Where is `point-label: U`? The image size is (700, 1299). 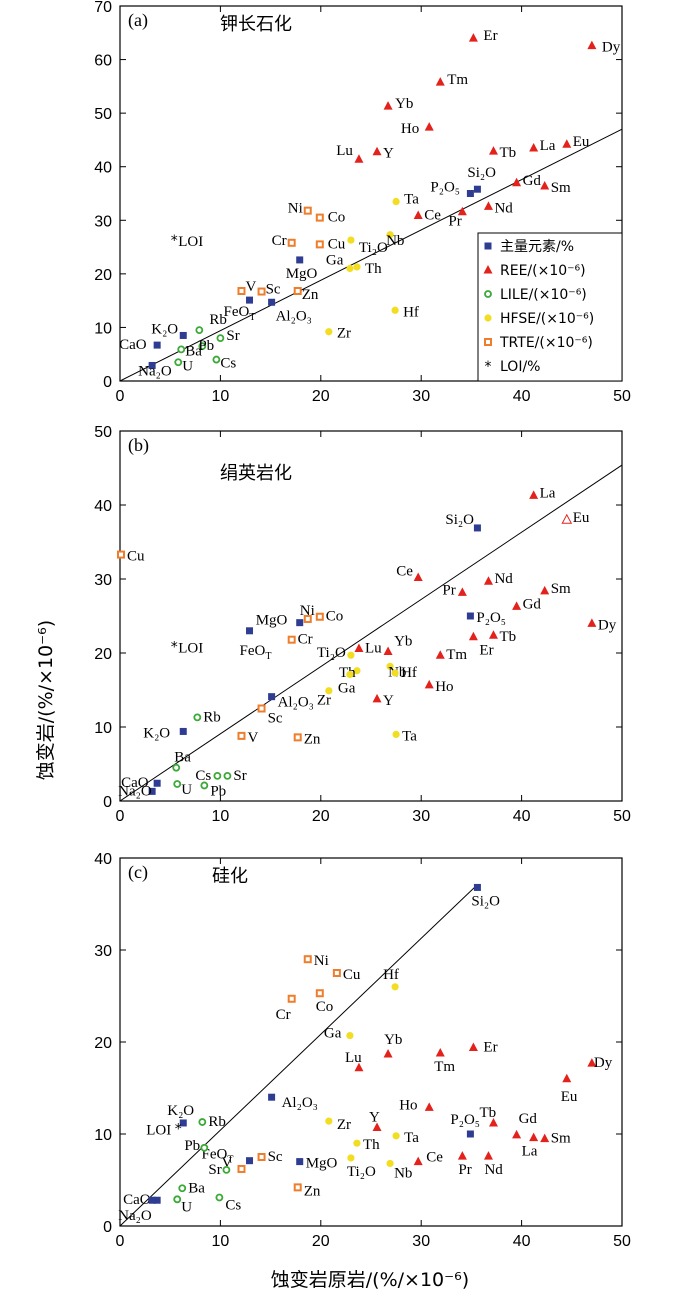 point-label: U is located at coordinates (186, 790).